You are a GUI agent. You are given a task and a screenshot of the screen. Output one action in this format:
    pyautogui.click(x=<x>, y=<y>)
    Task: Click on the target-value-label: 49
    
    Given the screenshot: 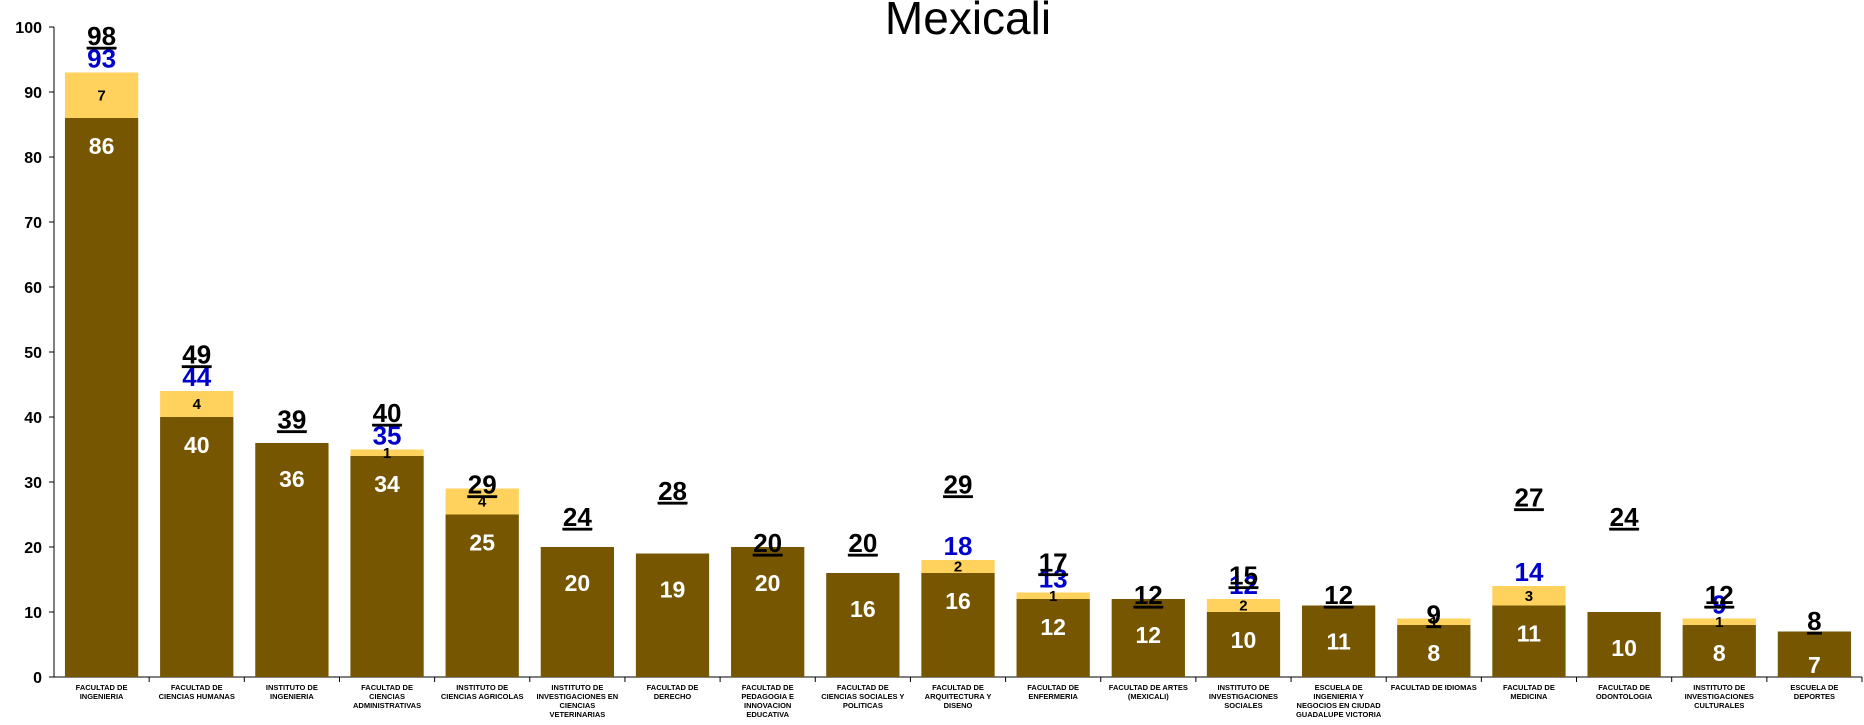 What is the action you would take?
    pyautogui.click(x=196, y=355)
    